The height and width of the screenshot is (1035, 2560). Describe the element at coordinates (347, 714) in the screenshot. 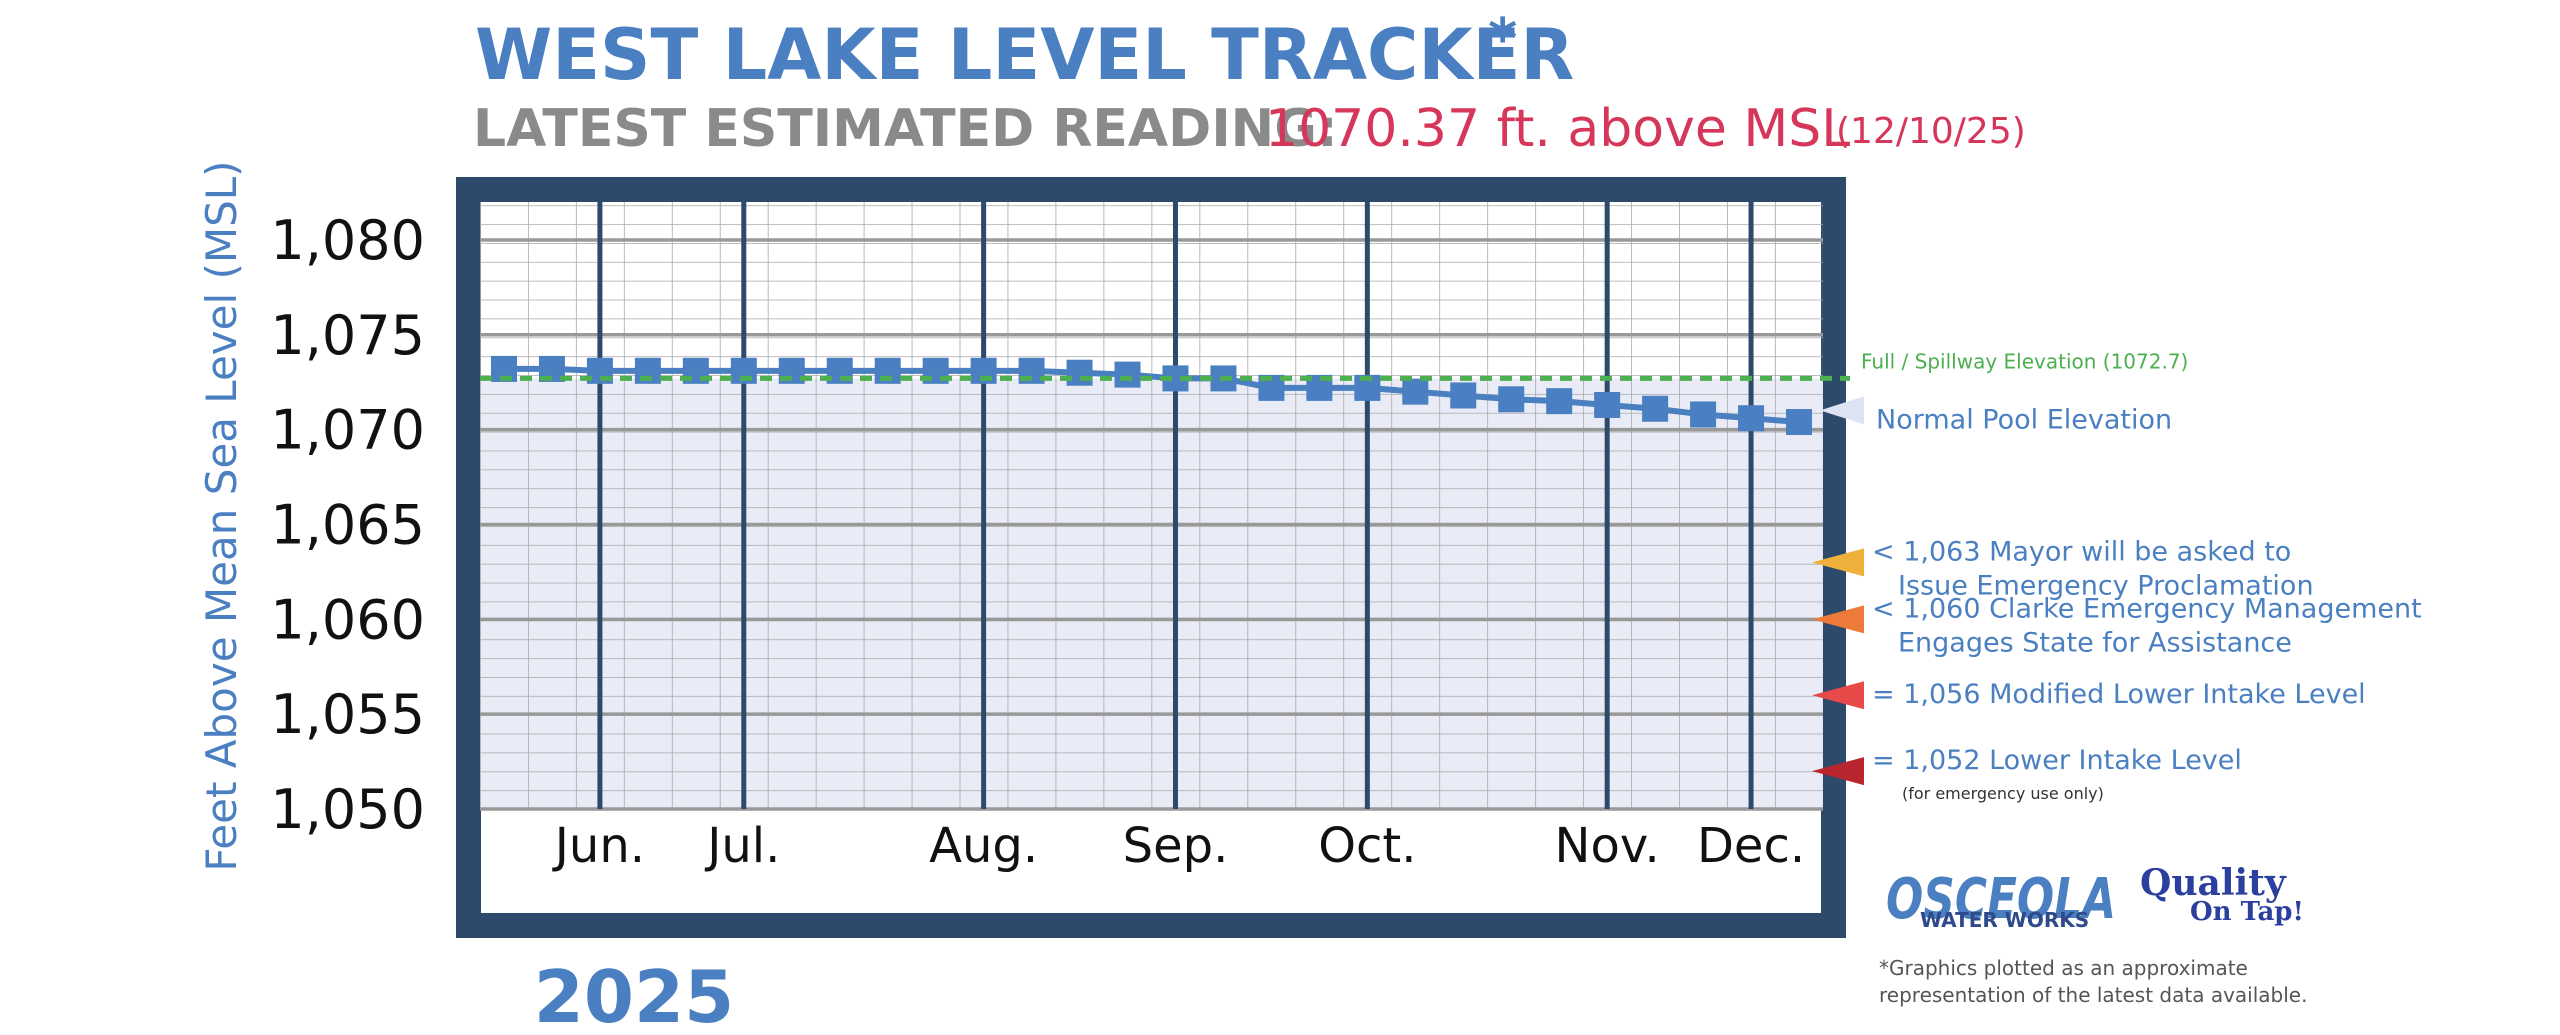

I see `y-tick-label: 1,055` at that location.